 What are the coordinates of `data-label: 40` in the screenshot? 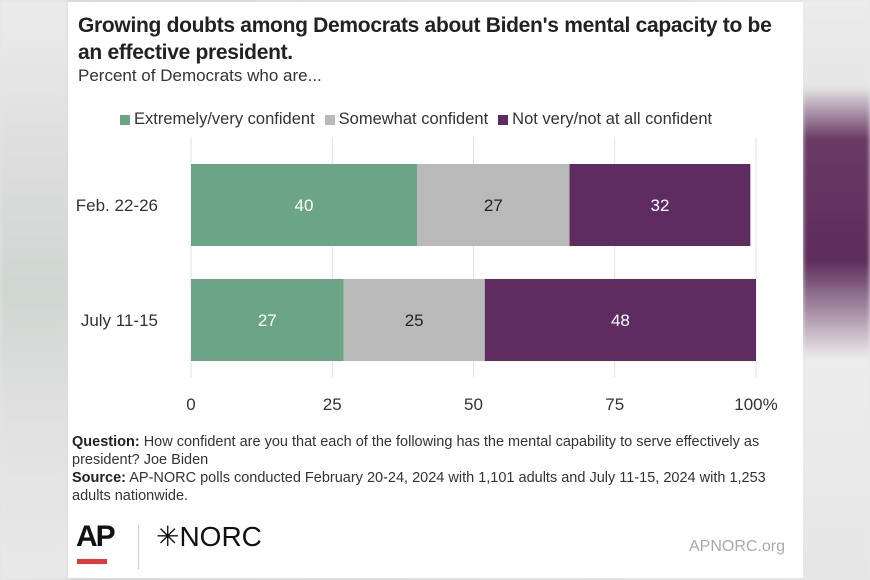 It's located at (304, 205).